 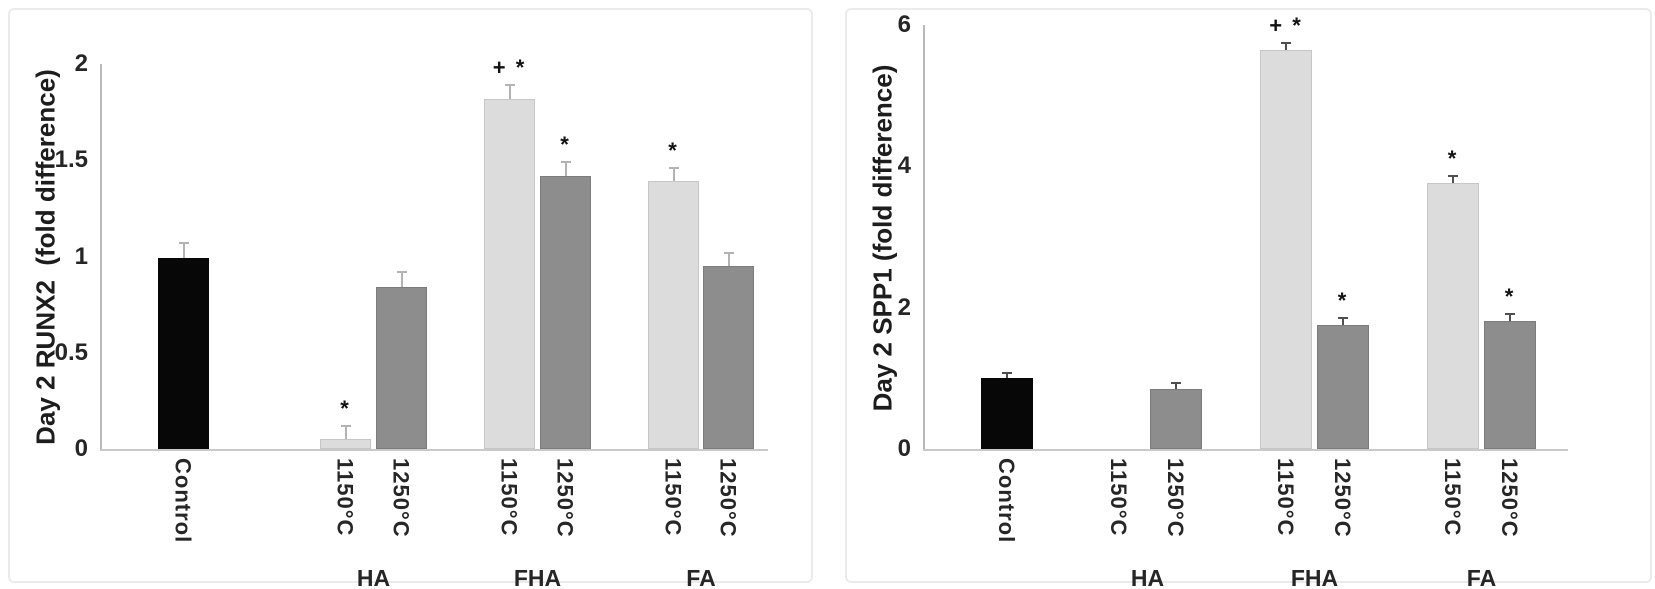 I want to click on y-tick-label: 1.5, so click(x=71, y=160).